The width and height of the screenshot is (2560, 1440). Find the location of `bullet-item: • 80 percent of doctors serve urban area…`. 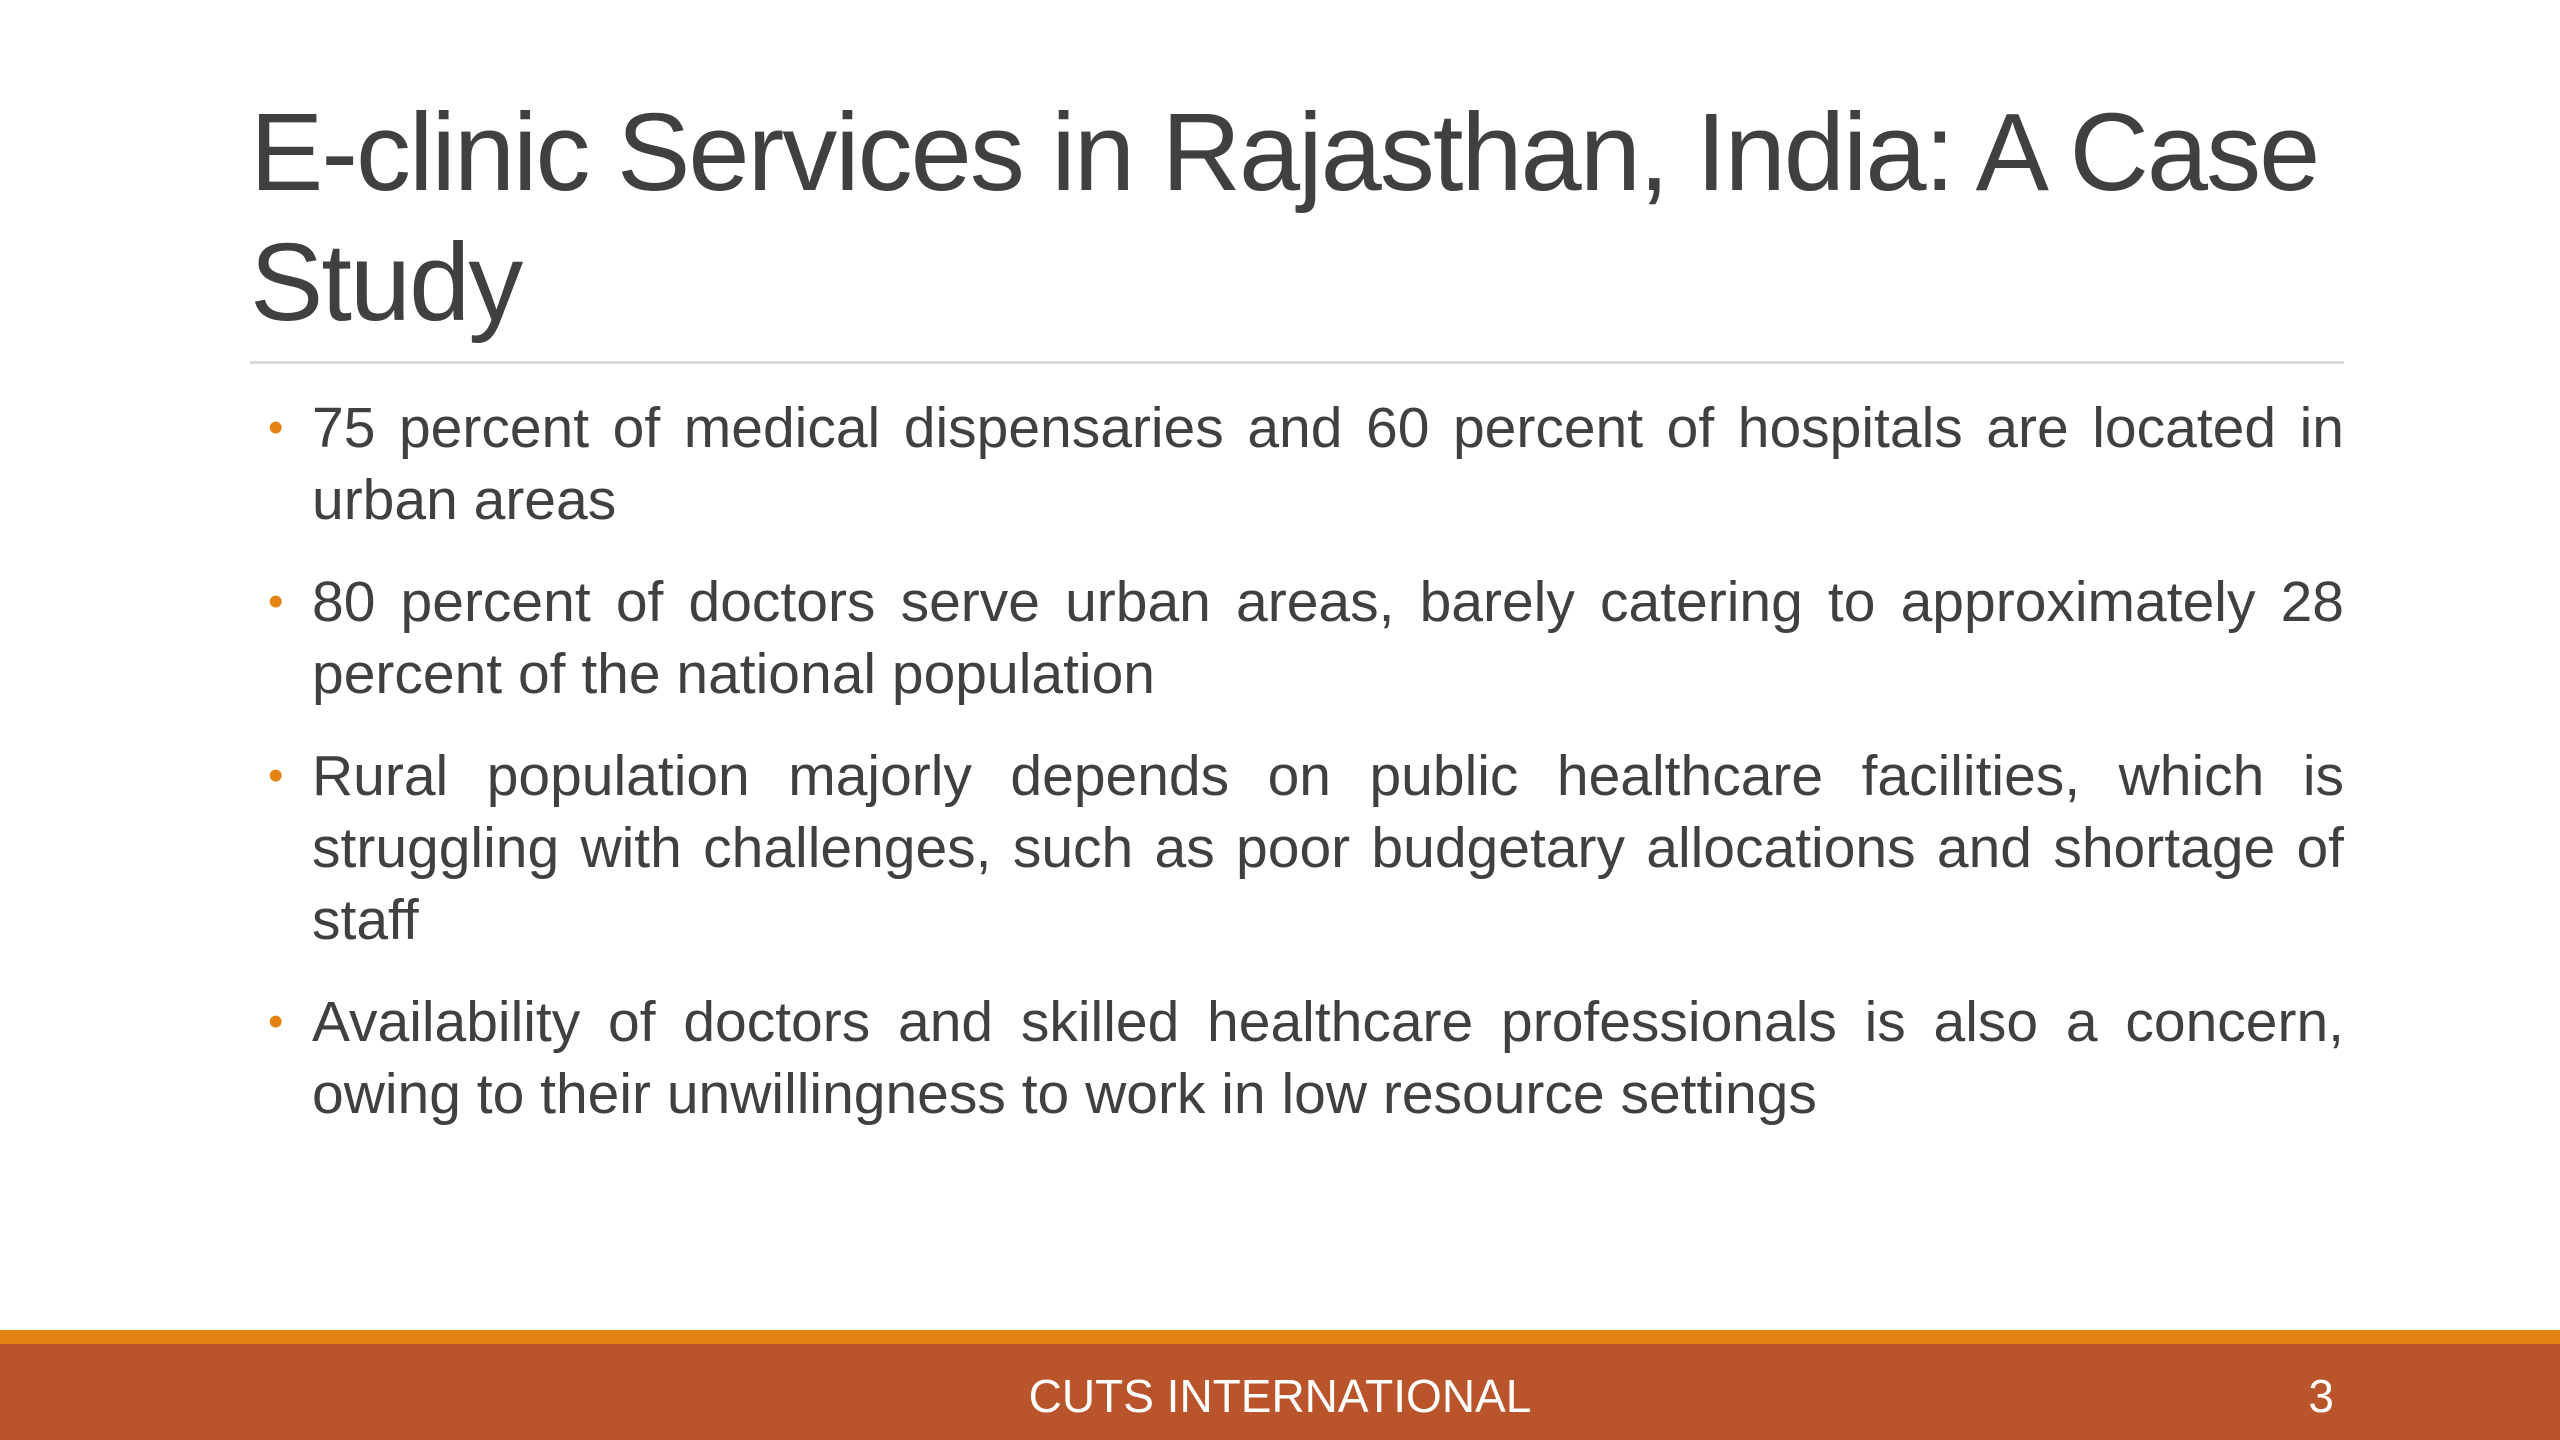

bullet-item: • 80 percent of doctors serve urban area… is located at coordinates (1306, 638).